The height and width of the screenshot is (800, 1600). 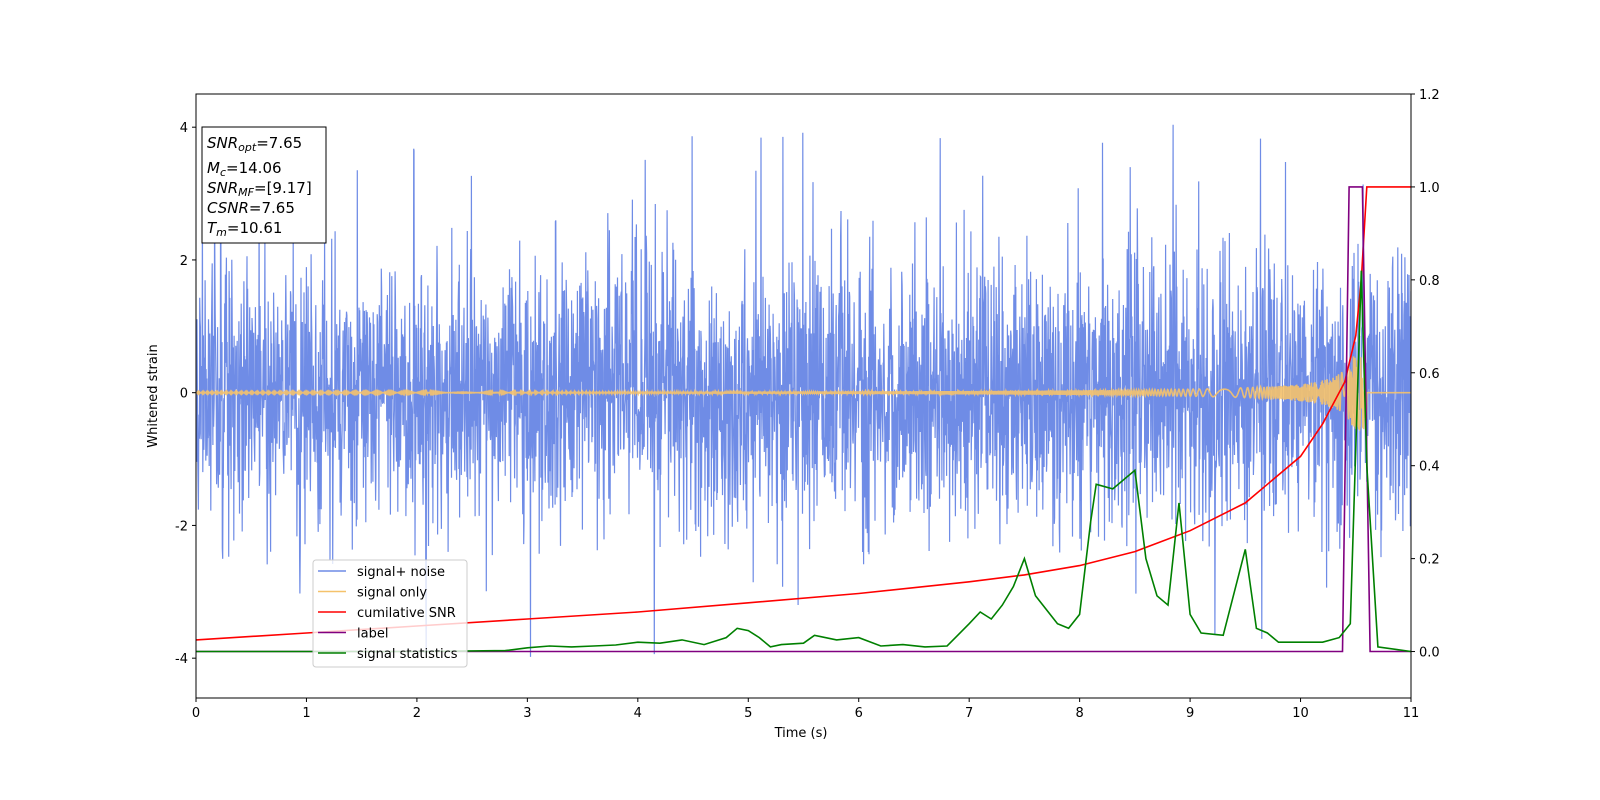 What do you see at coordinates (184, 128) in the screenshot?
I see `y-left-tick-label: 4` at bounding box center [184, 128].